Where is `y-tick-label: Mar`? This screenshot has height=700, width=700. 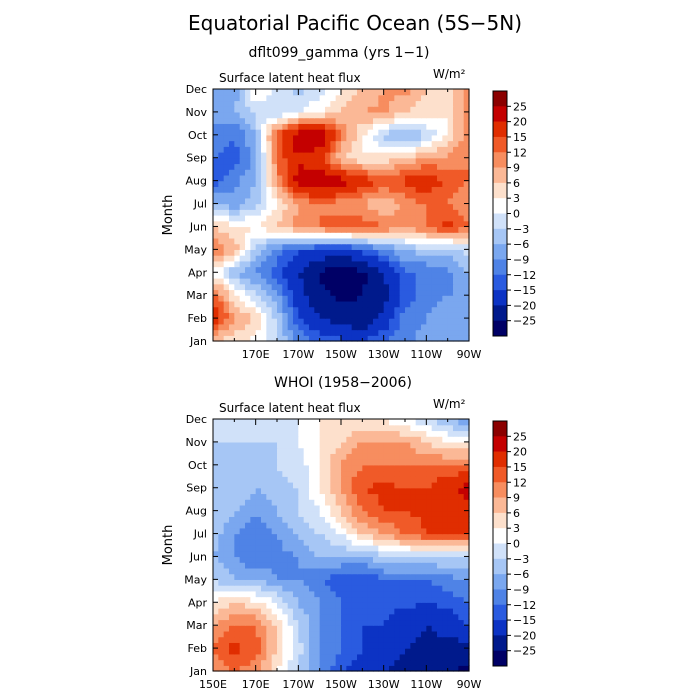 y-tick-label: Mar is located at coordinates (196, 295).